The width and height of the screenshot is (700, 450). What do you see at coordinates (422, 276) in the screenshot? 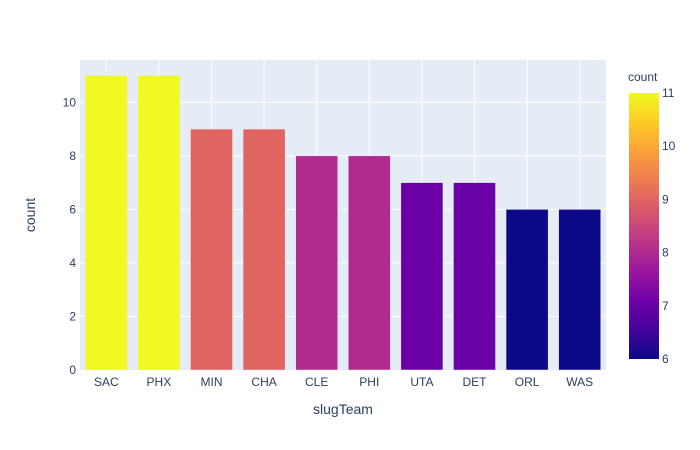
I see `bar-uta` at bounding box center [422, 276].